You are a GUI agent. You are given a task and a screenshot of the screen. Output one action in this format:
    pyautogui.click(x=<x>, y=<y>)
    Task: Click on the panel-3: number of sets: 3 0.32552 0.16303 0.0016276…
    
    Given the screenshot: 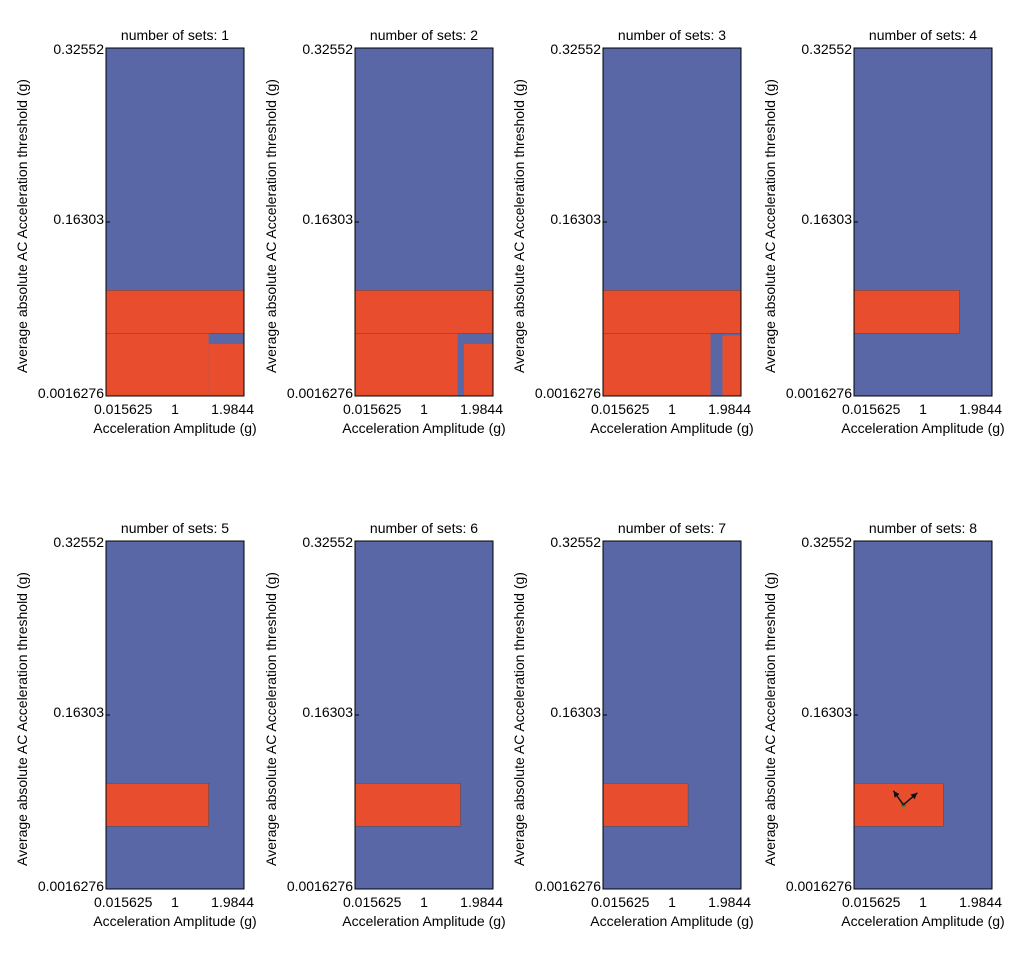 What is the action you would take?
    pyautogui.click(x=632, y=231)
    